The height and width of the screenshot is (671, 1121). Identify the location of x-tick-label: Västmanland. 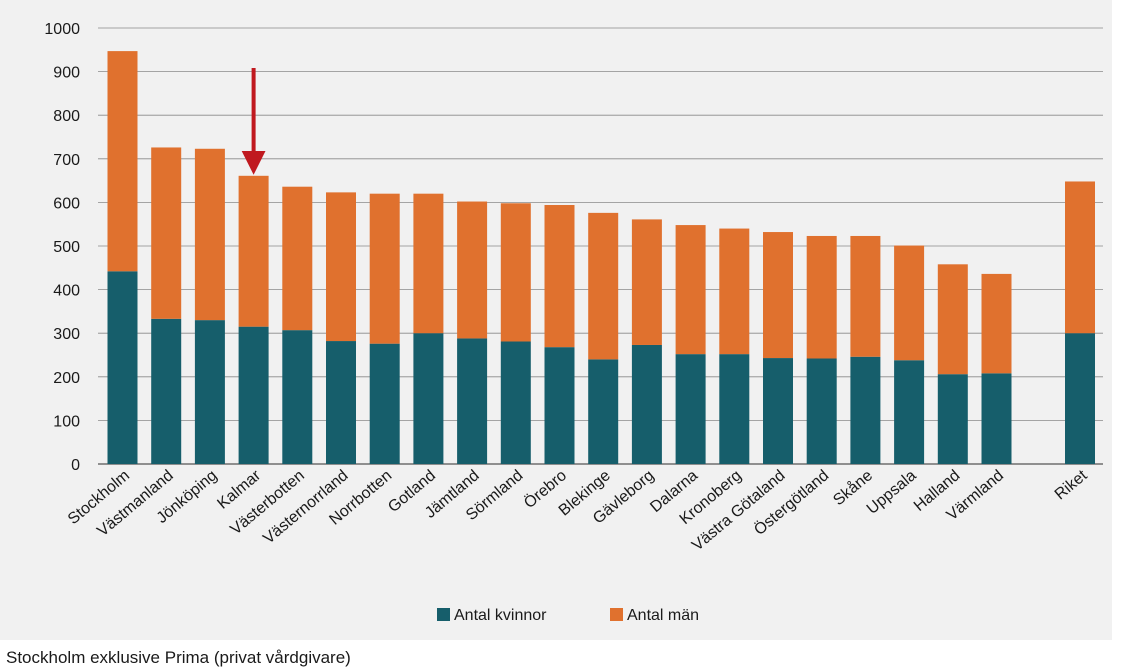
(135, 503).